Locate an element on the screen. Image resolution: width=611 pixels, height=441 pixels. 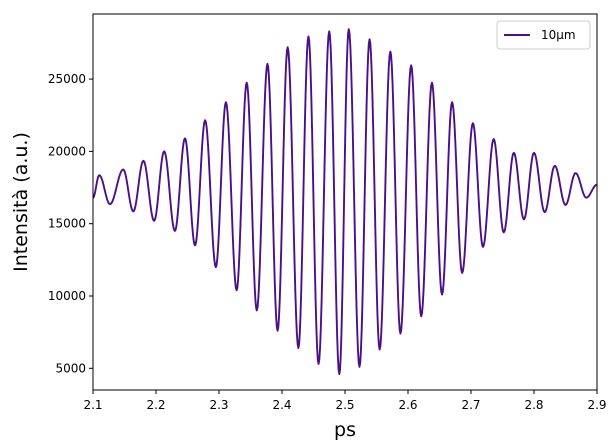
y-axis-title: Intensità (a.u.) is located at coordinates (21, 202).